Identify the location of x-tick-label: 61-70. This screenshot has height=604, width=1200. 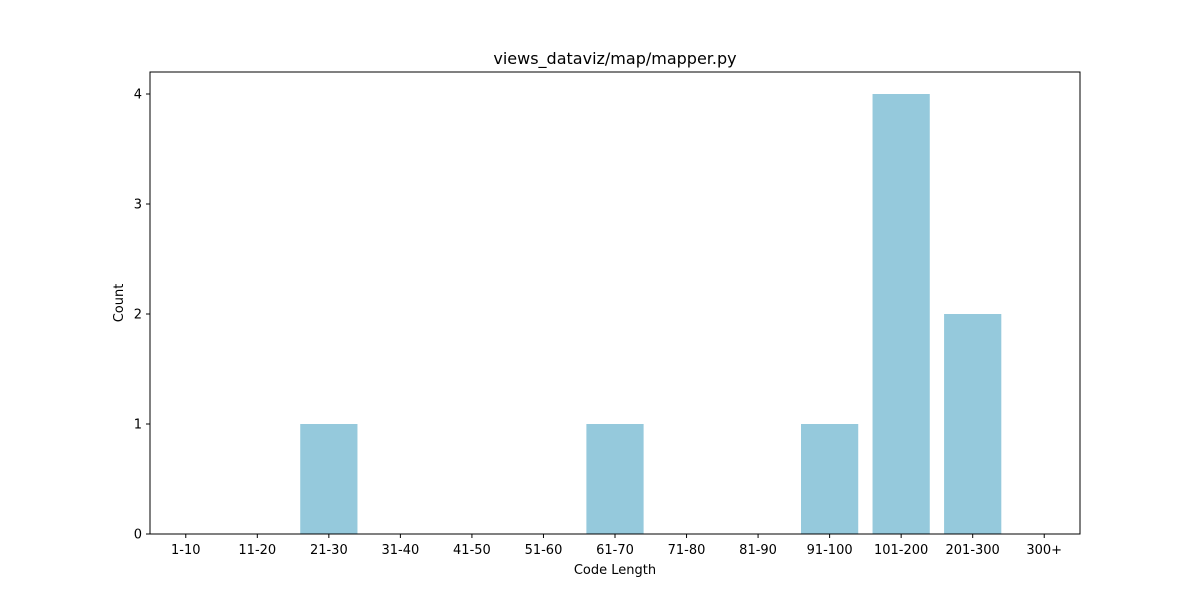
(615, 550).